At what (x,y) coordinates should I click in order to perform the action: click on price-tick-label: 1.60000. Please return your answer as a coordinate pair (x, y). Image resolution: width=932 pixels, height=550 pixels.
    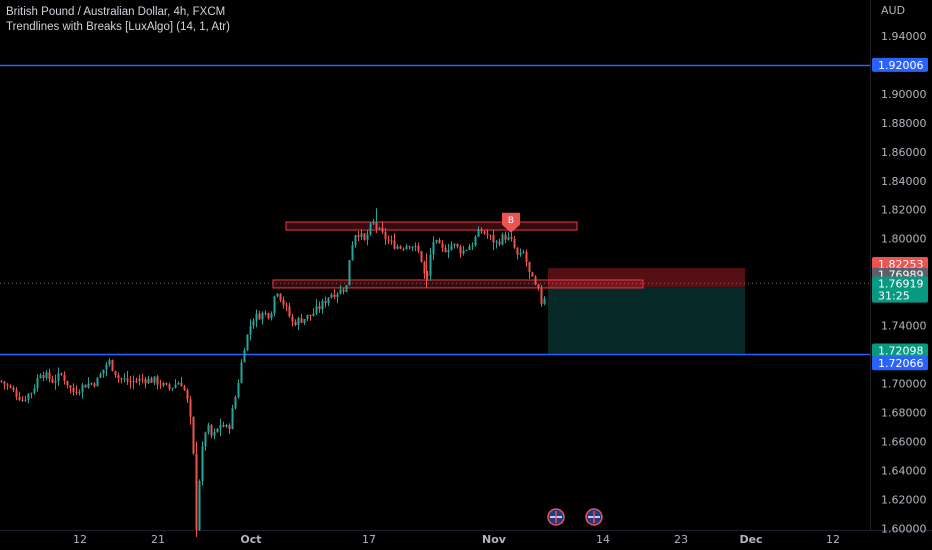
    Looking at the image, I should click on (904, 528).